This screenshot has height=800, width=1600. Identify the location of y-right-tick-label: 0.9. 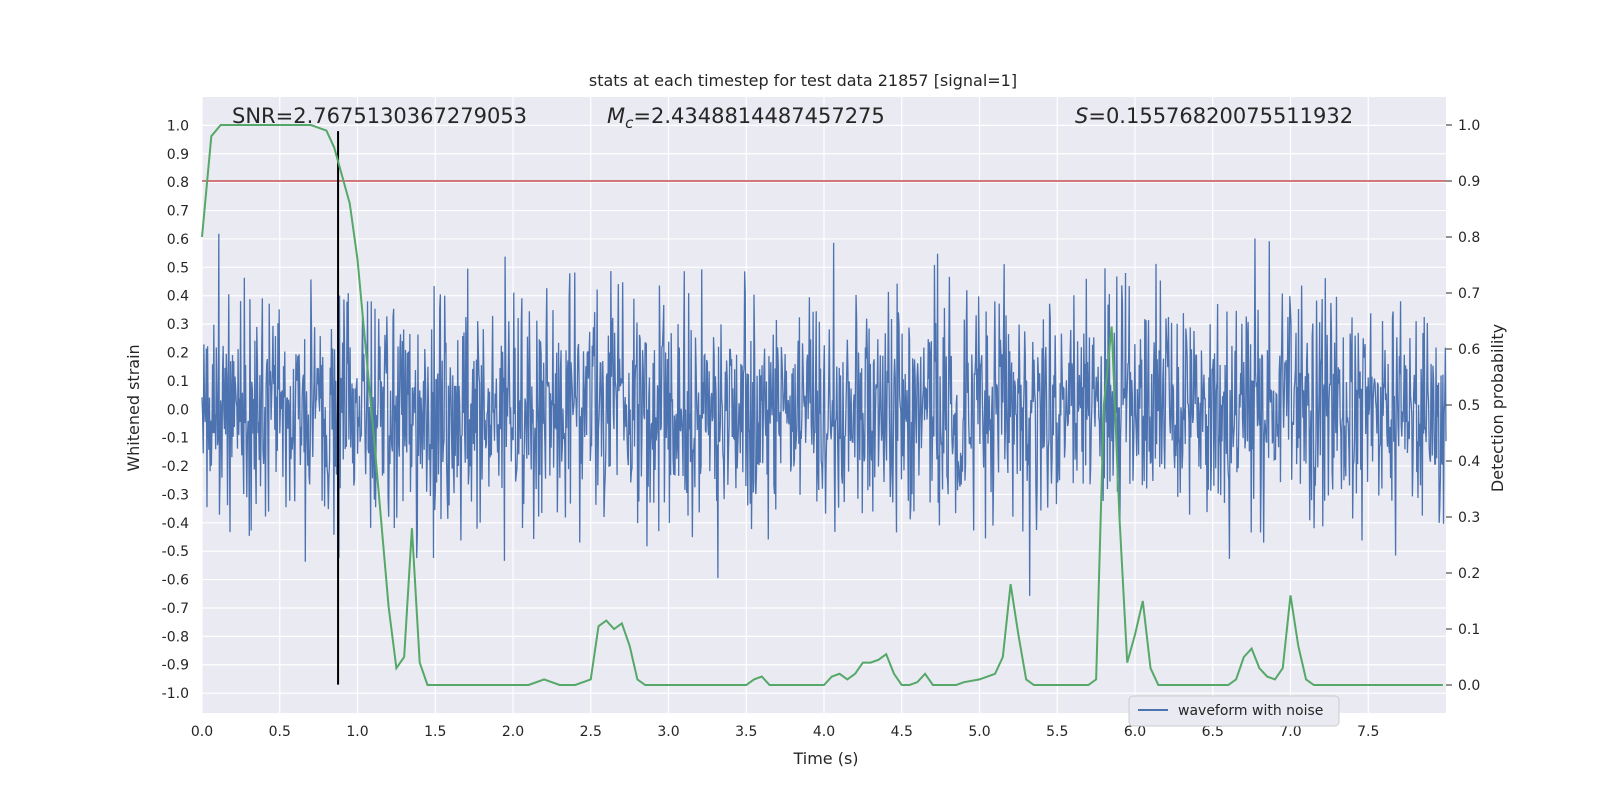
(1469, 182).